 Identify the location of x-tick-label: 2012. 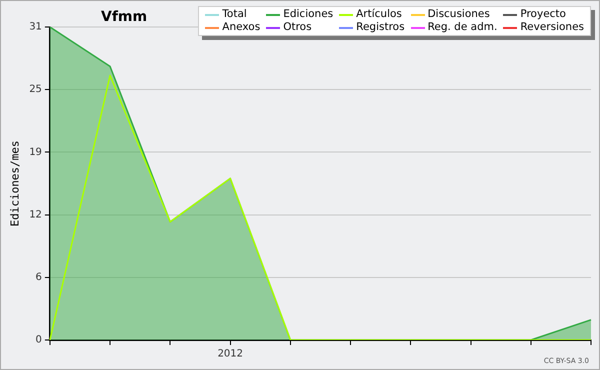
(231, 354).